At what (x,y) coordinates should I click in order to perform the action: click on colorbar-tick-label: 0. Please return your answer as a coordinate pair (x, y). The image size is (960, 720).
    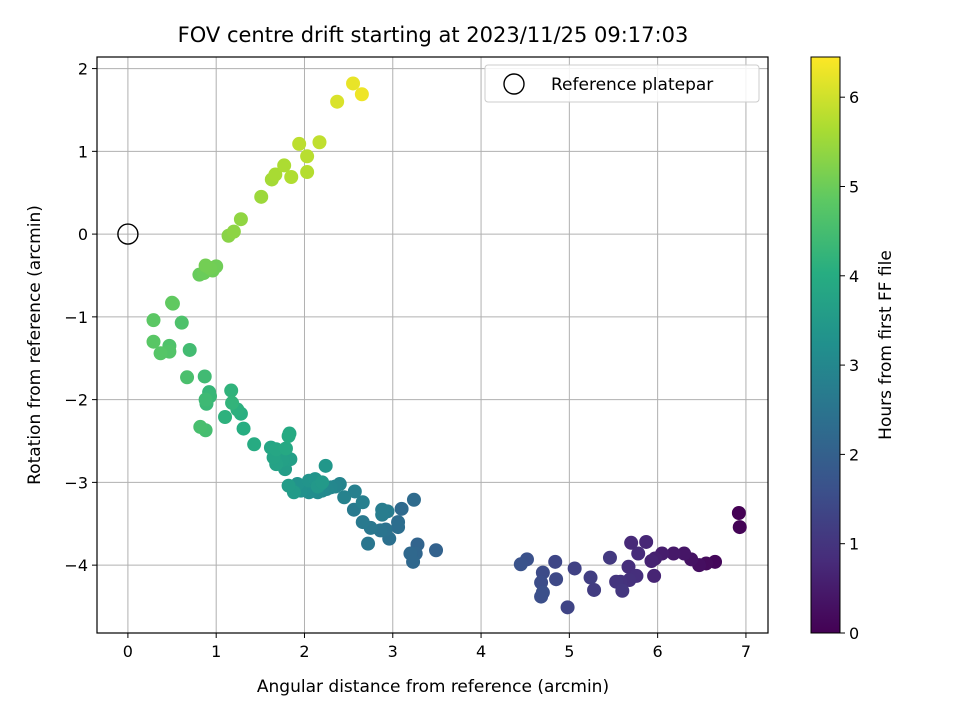
    Looking at the image, I should click on (854, 633).